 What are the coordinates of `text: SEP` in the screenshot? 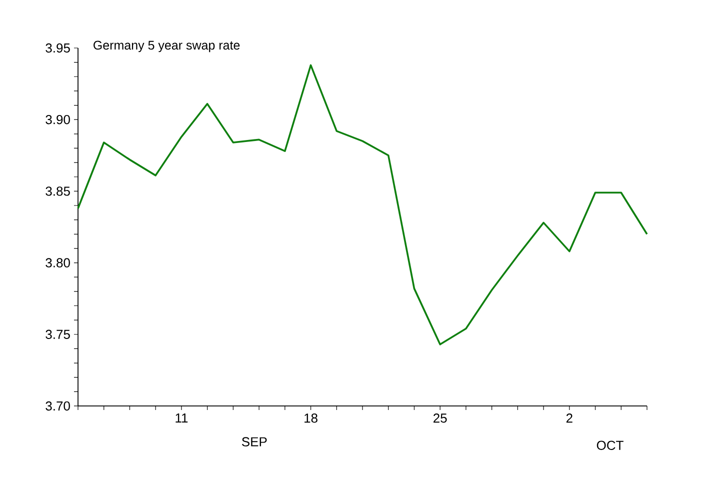 It's located at (254, 441).